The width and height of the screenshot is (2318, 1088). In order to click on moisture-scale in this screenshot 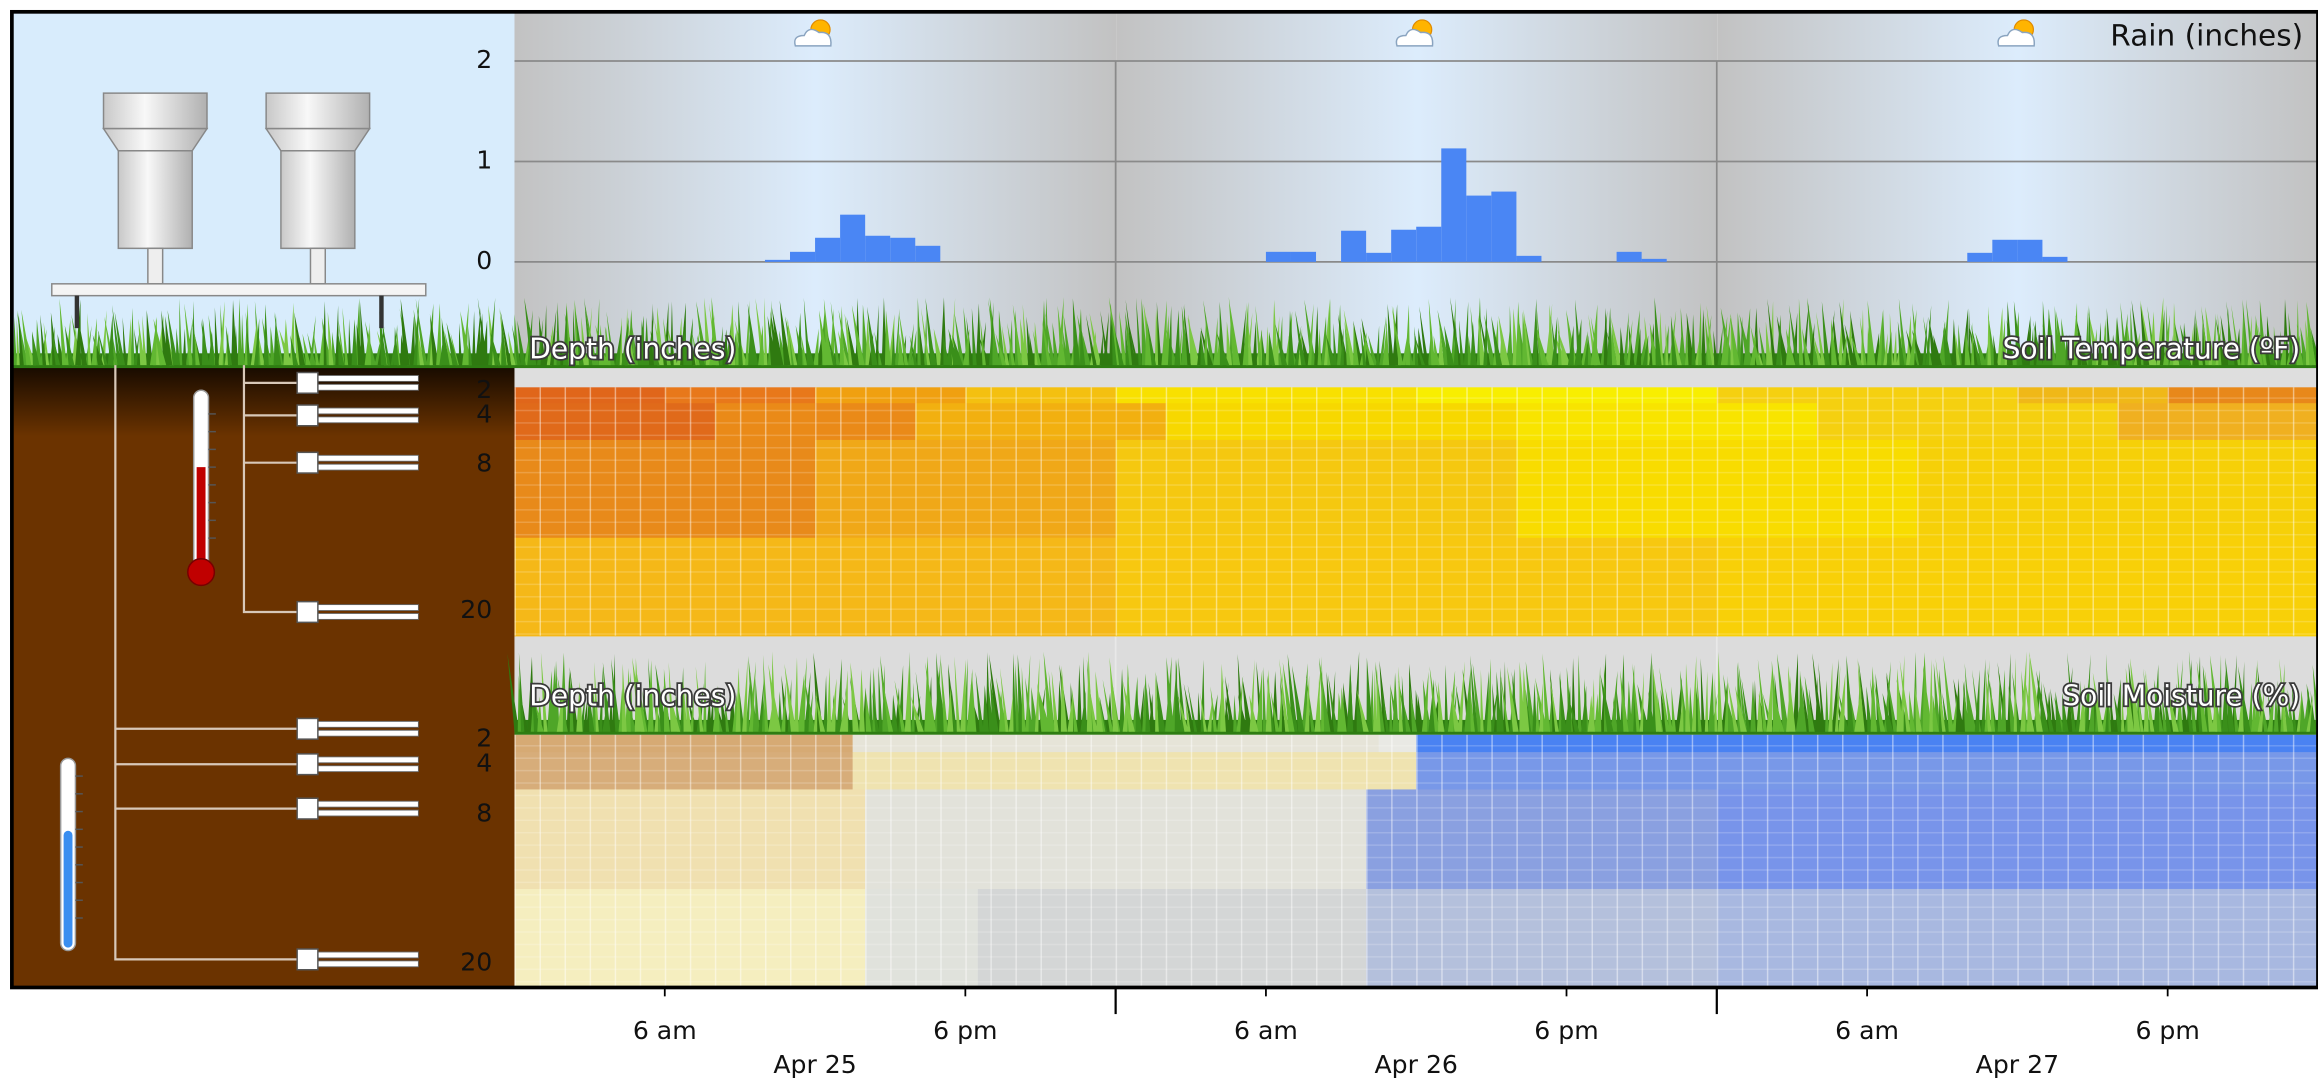, I will do `click(79, 847)`.